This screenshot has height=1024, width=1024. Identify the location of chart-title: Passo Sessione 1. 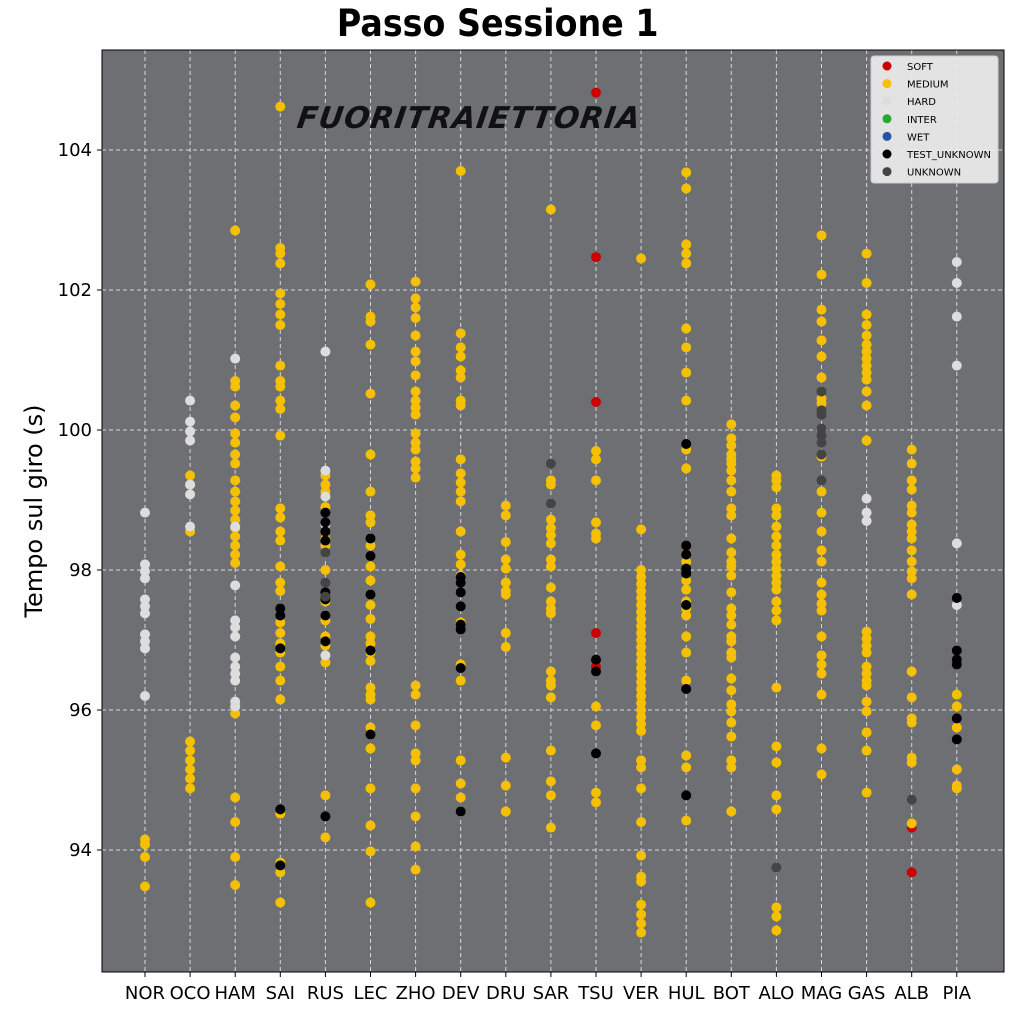
(497, 23).